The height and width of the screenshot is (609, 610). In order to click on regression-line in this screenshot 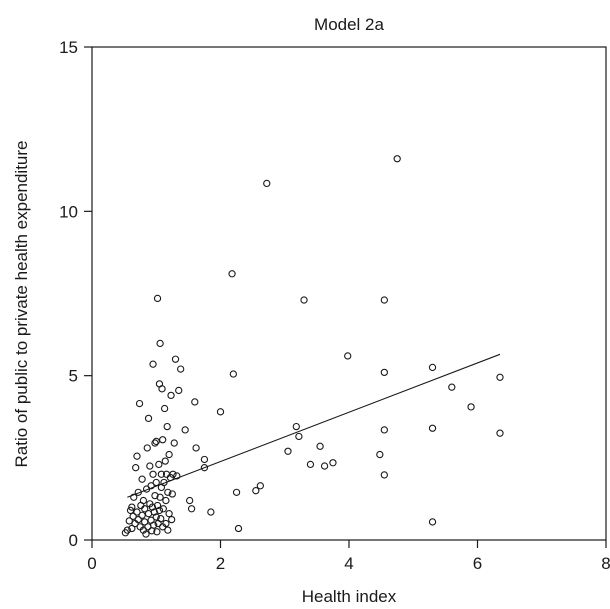, I will do `click(314, 425)`.